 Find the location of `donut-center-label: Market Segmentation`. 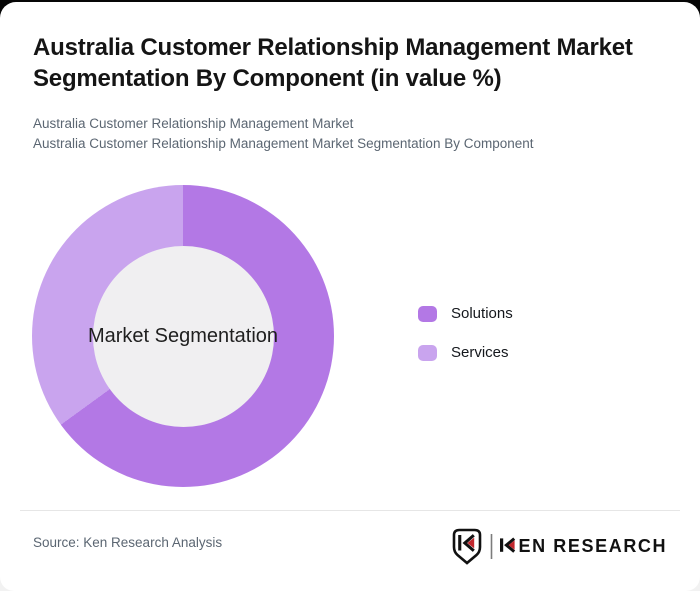

donut-center-label: Market Segmentation is located at coordinates (183, 335).